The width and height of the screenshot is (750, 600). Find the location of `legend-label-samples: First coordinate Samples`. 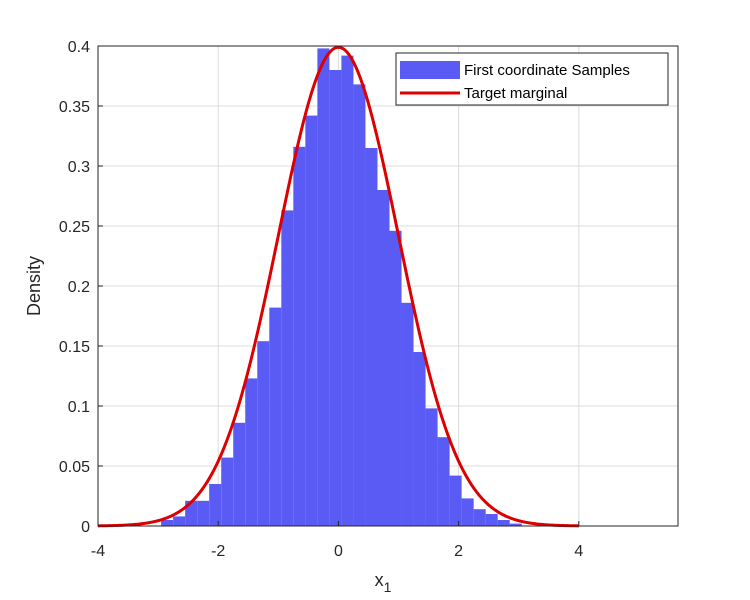

legend-label-samples: First coordinate Samples is located at coordinates (547, 70).